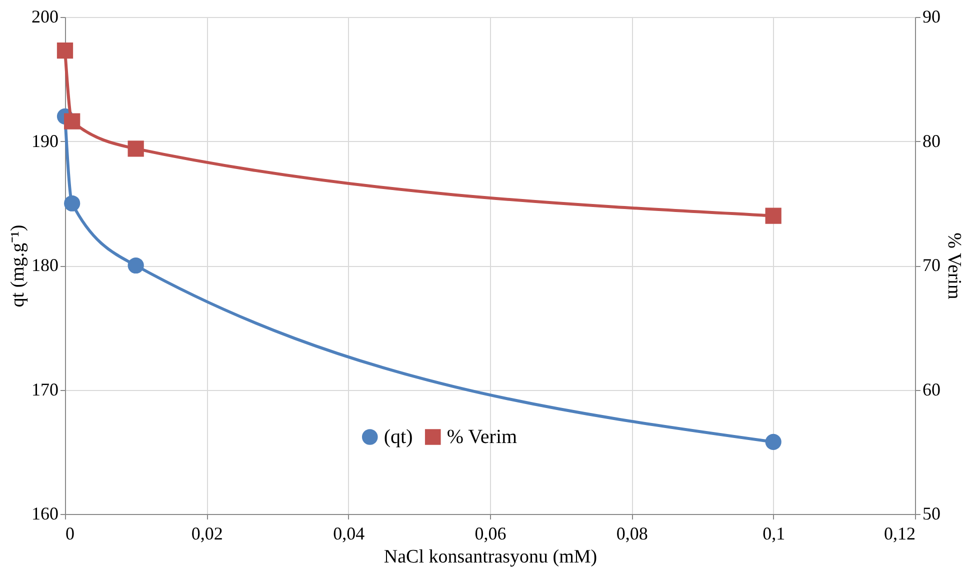 This screenshot has height=574, width=971. Describe the element at coordinates (45, 265) in the screenshot. I see `y-tick-label: 180` at that location.